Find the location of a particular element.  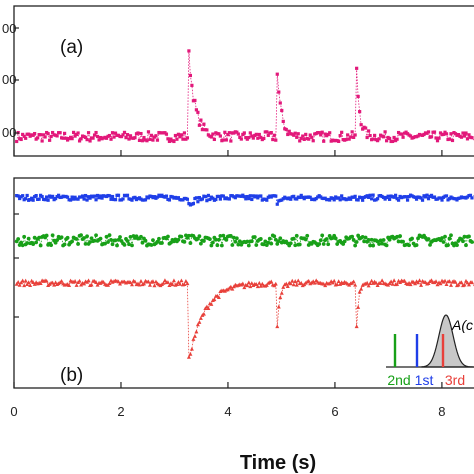

inset-label-2nd: 2nd is located at coordinates (398, 380).